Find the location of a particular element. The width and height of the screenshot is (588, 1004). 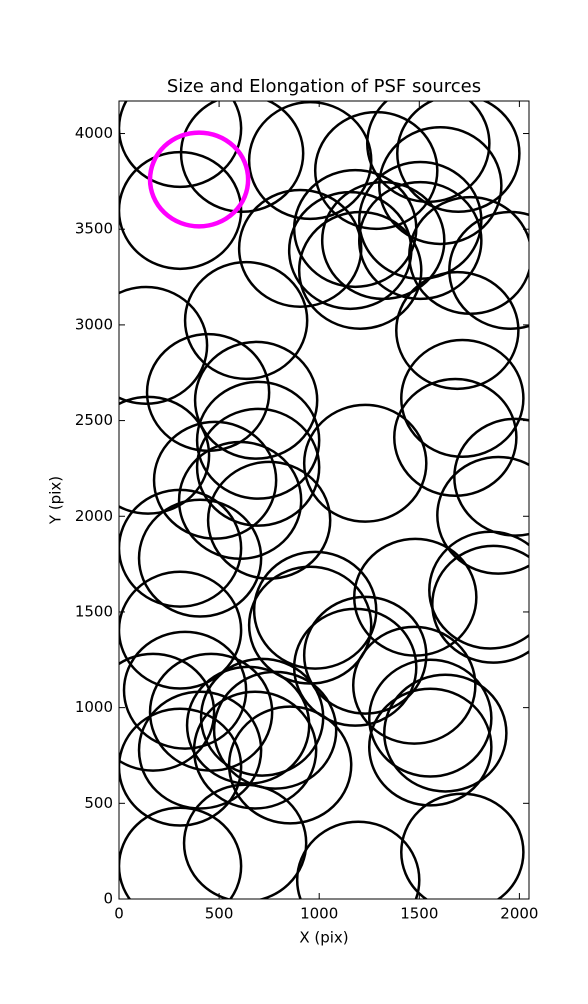

y-axis-label: Y (pix) is located at coordinates (56, 500).